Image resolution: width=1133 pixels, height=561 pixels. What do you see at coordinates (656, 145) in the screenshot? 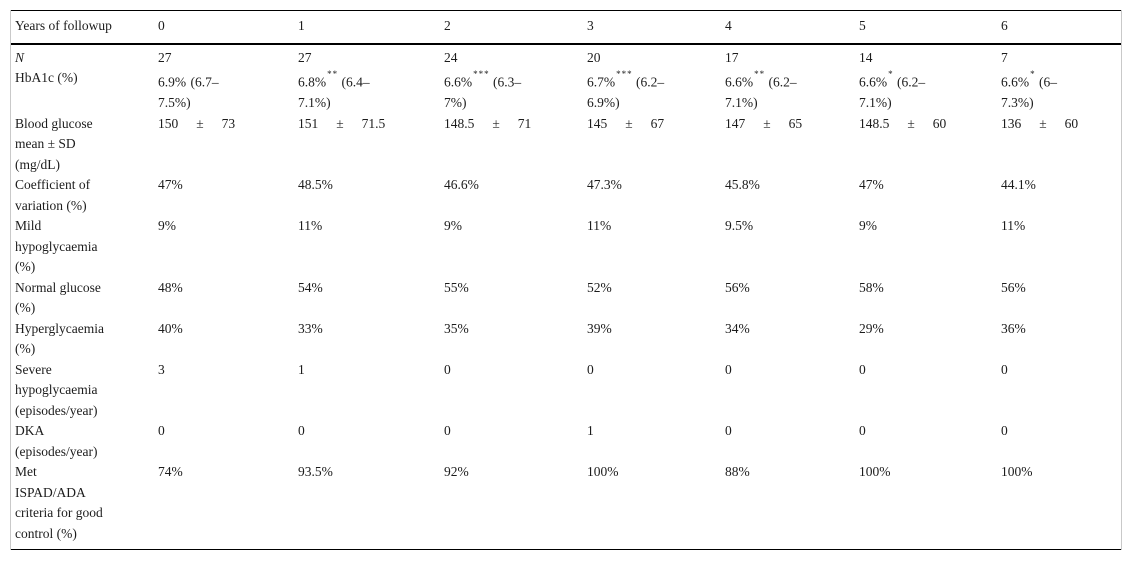
I see `value-cell: 145 ±67` at bounding box center [656, 145].